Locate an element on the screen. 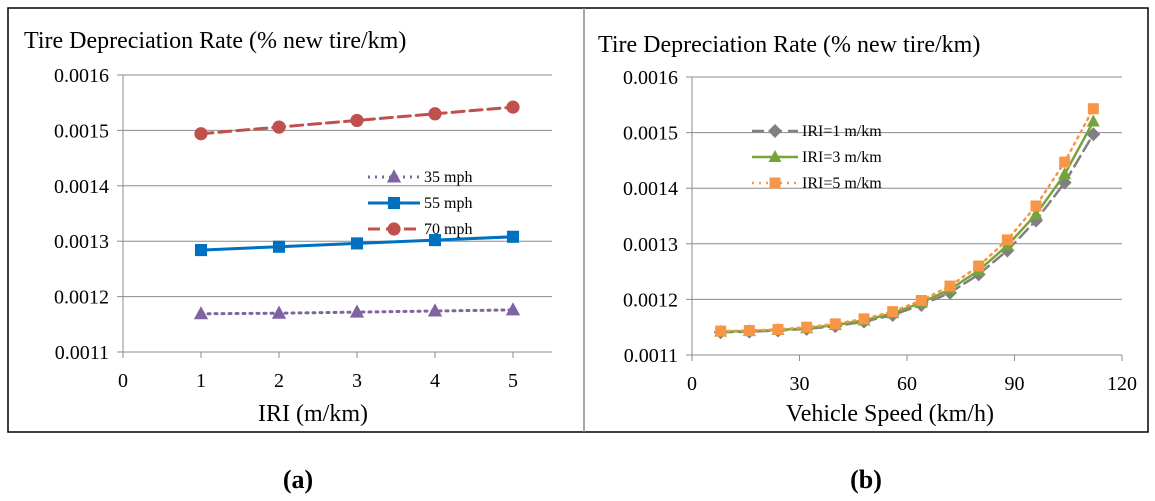 This screenshot has width=1155, height=501. caption-b: (b) is located at coordinates (866, 479).